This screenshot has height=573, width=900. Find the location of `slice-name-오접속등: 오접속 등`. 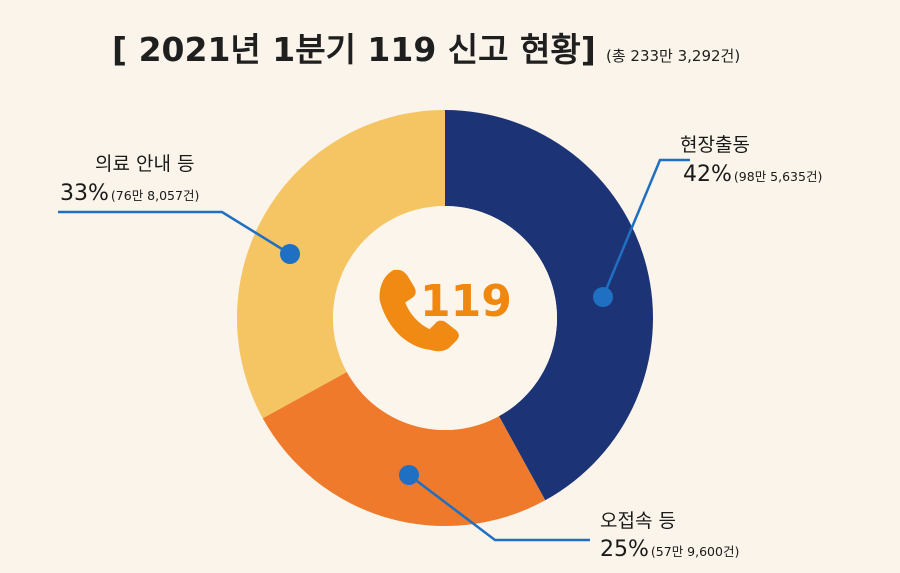

slice-name-오접속등: 오접속 등 is located at coordinates (638, 521).